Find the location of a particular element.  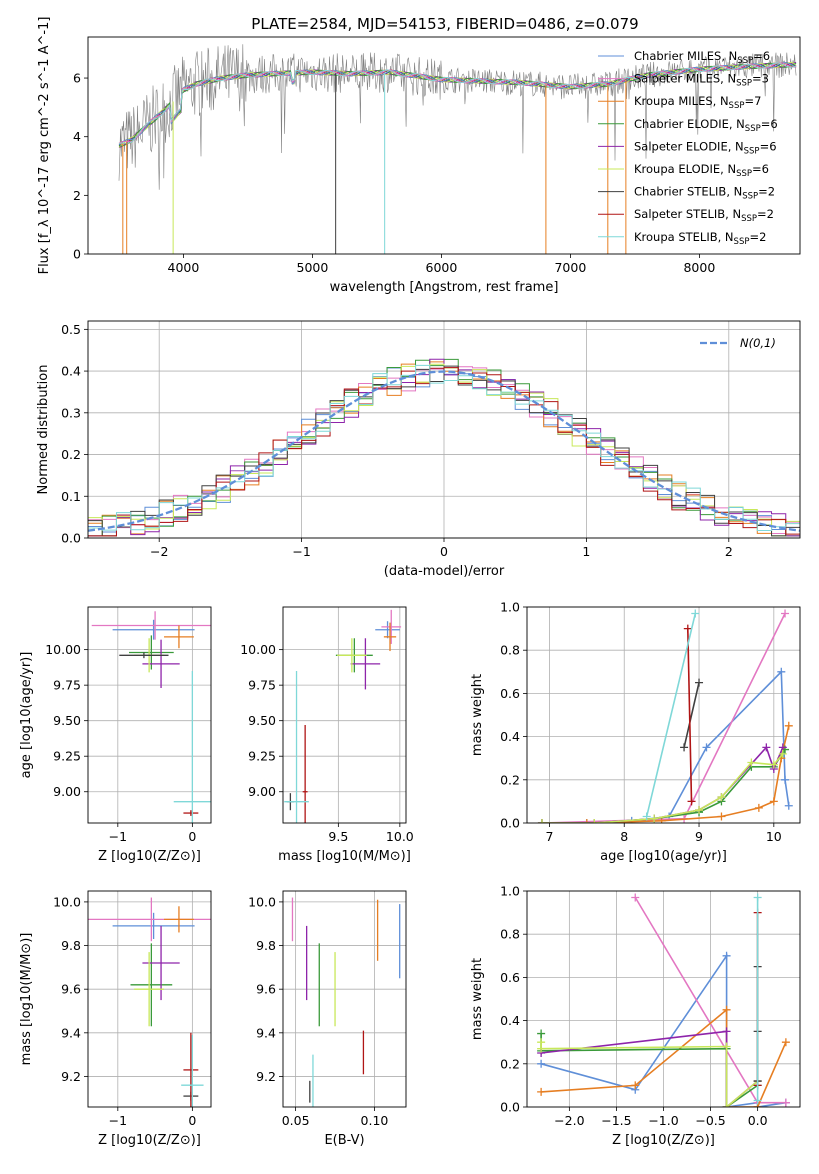

legend-entry-1: Salpeter MILES, NSSP=3 is located at coordinates (701, 80).